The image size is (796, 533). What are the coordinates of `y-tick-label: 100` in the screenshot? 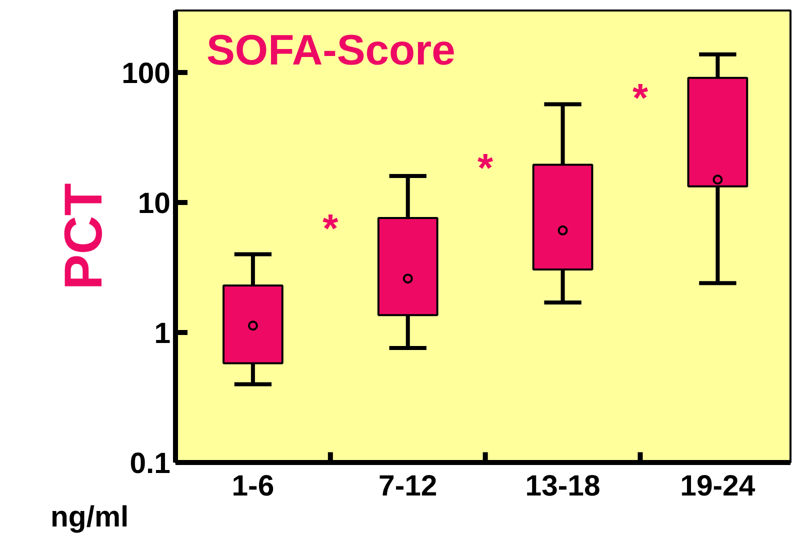 It's located at (146, 73).